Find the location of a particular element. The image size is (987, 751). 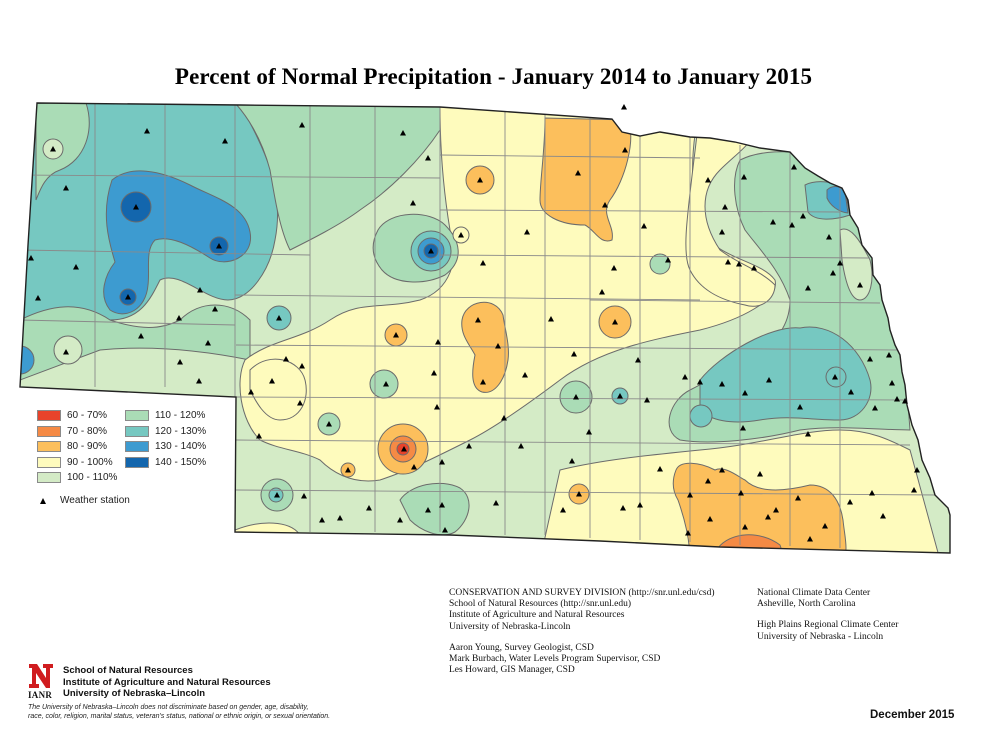

legend-item: 70 - 80% is located at coordinates (72, 431).